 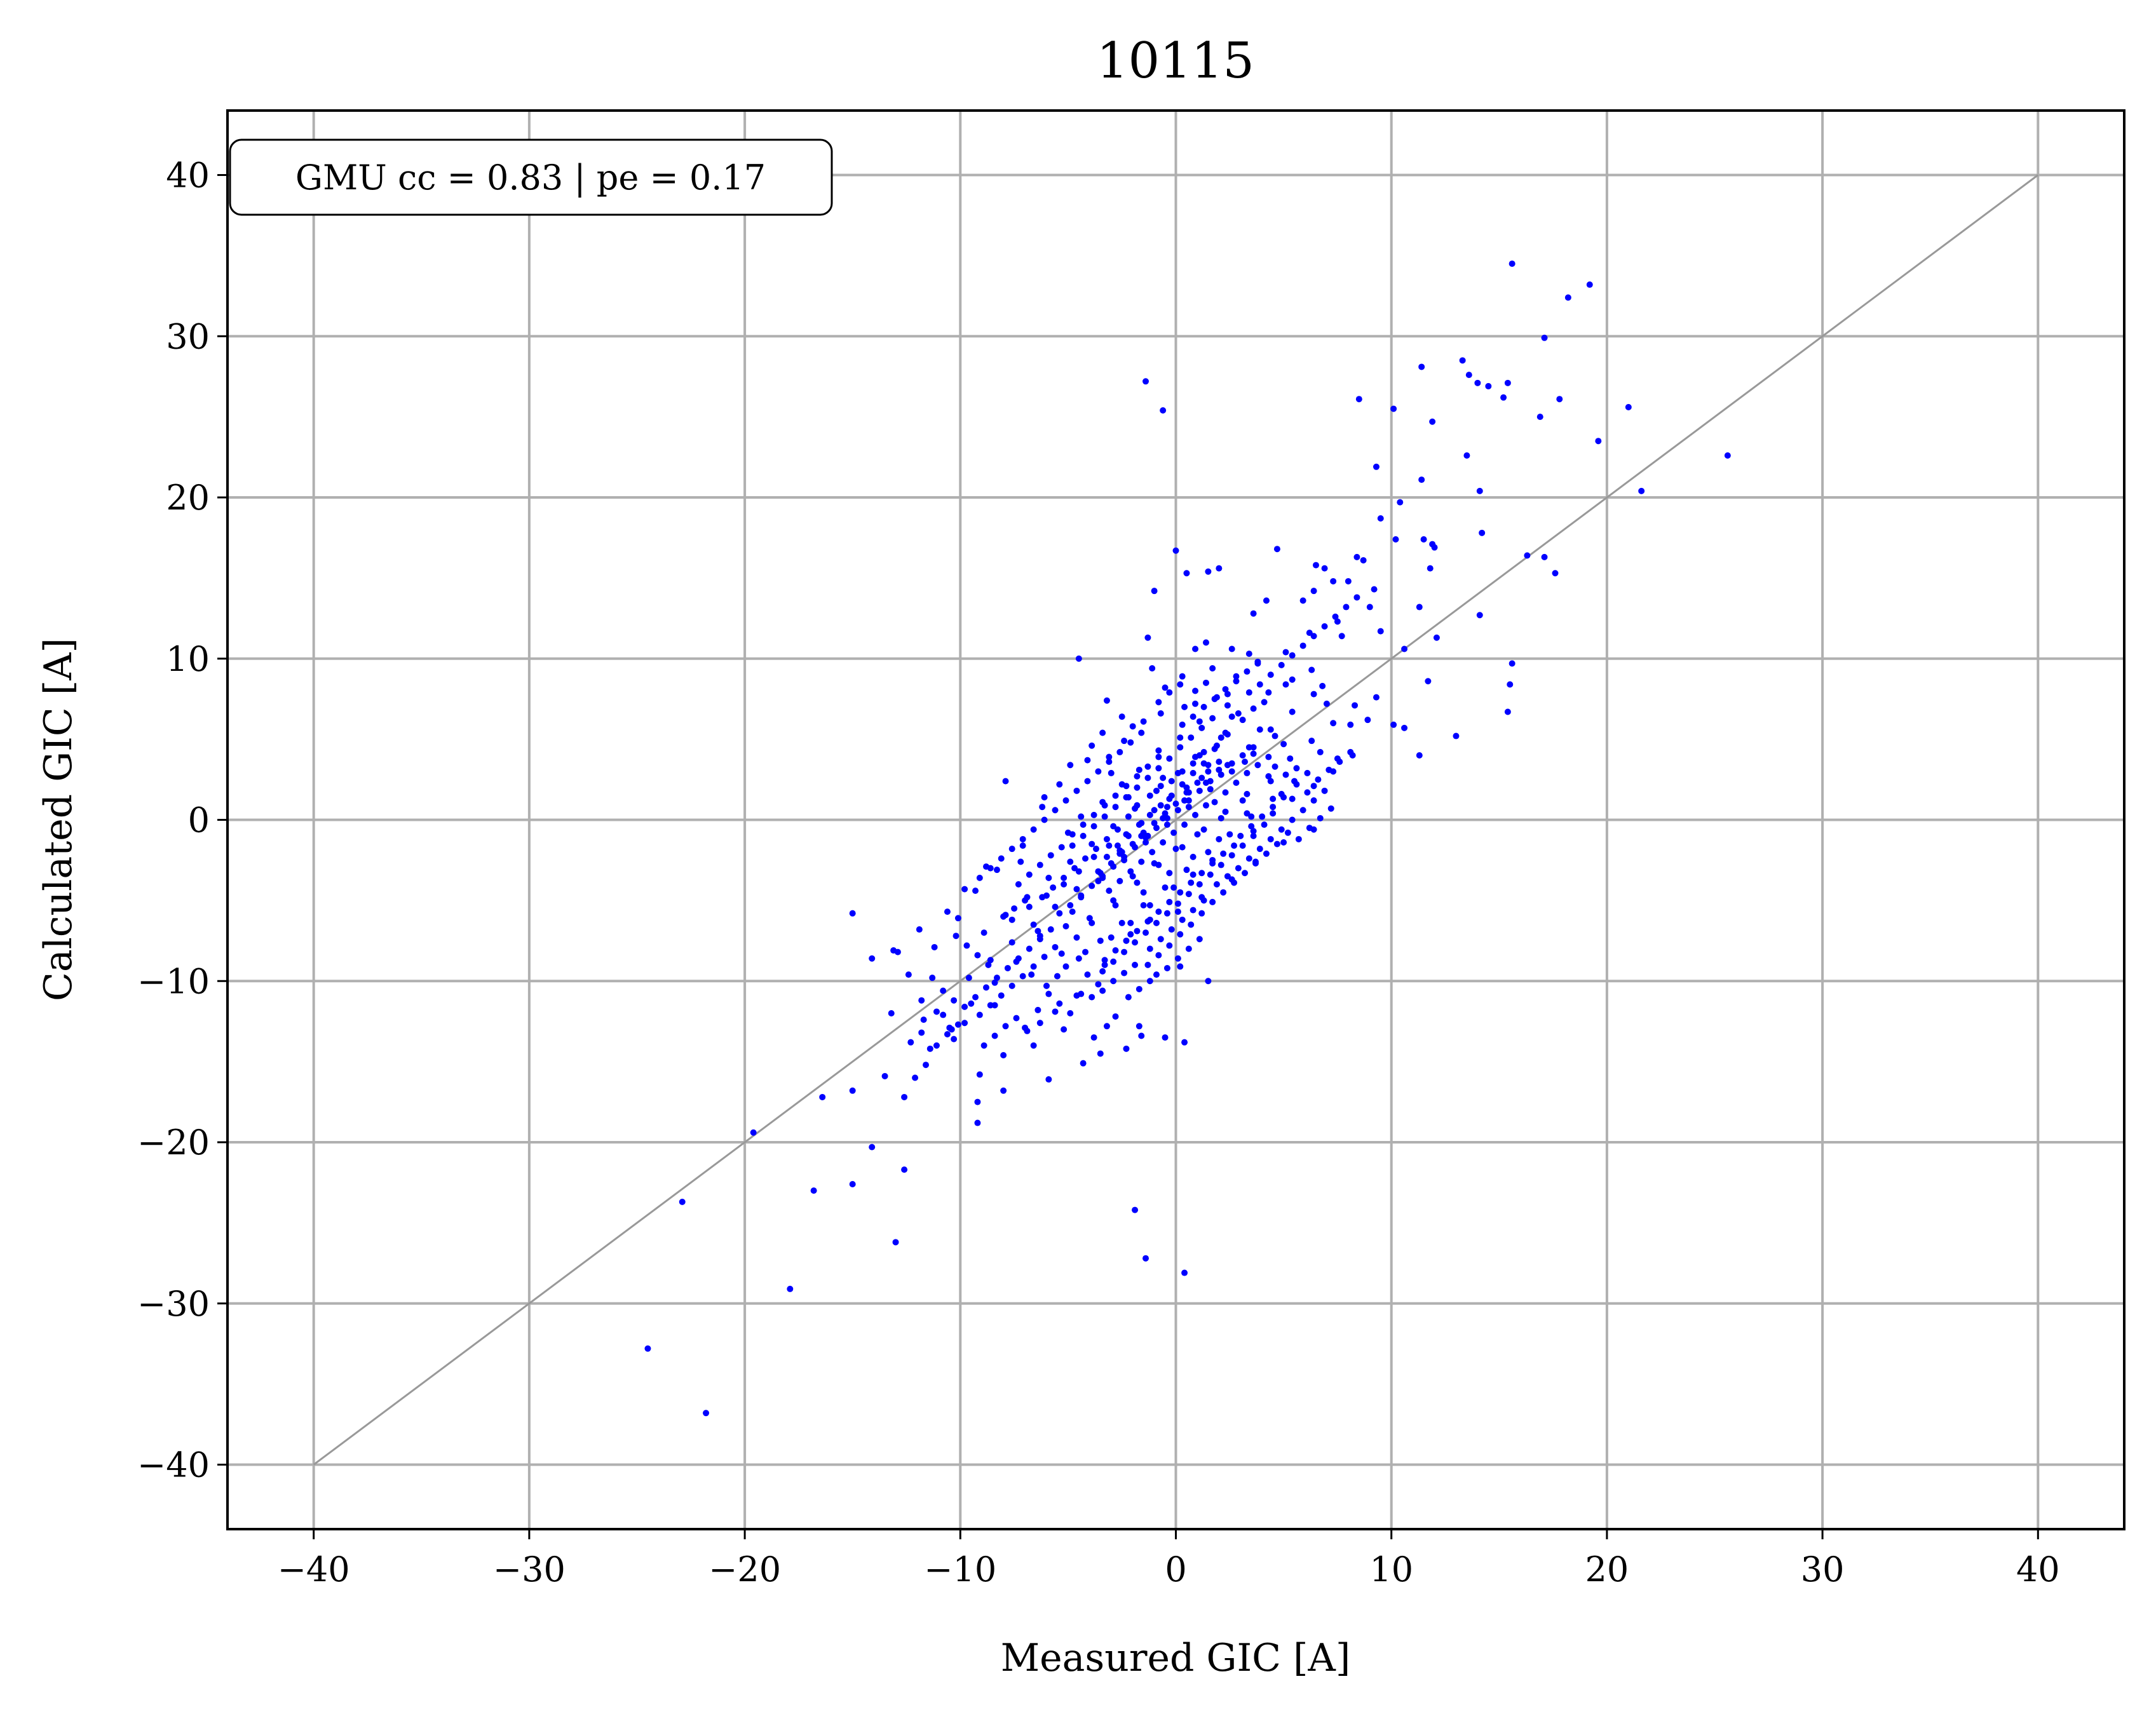 What do you see at coordinates (58, 819) in the screenshot?
I see `y-axis-label: Calculated GIC [A]` at bounding box center [58, 819].